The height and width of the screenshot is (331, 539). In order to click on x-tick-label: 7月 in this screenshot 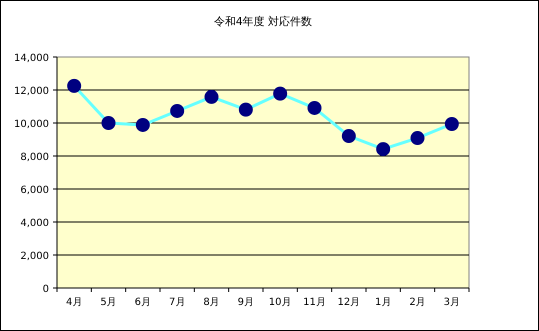, I will do `click(177, 302)`.